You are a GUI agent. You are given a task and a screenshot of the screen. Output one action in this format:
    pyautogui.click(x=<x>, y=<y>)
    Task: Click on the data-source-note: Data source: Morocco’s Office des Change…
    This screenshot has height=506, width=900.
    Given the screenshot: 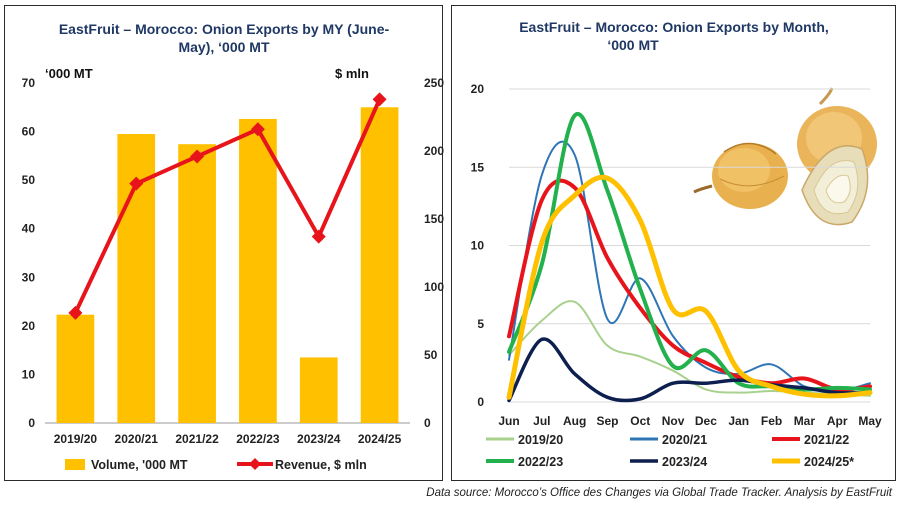 What is the action you would take?
    pyautogui.click(x=659, y=493)
    